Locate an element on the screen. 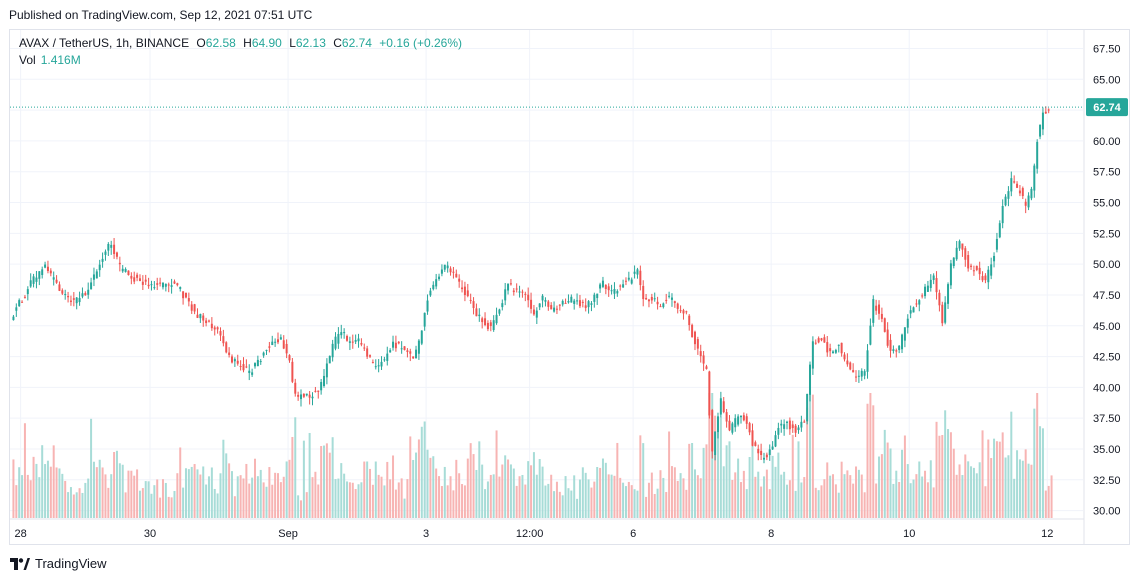  legend-vol-value: 1.416M is located at coordinates (60, 60).